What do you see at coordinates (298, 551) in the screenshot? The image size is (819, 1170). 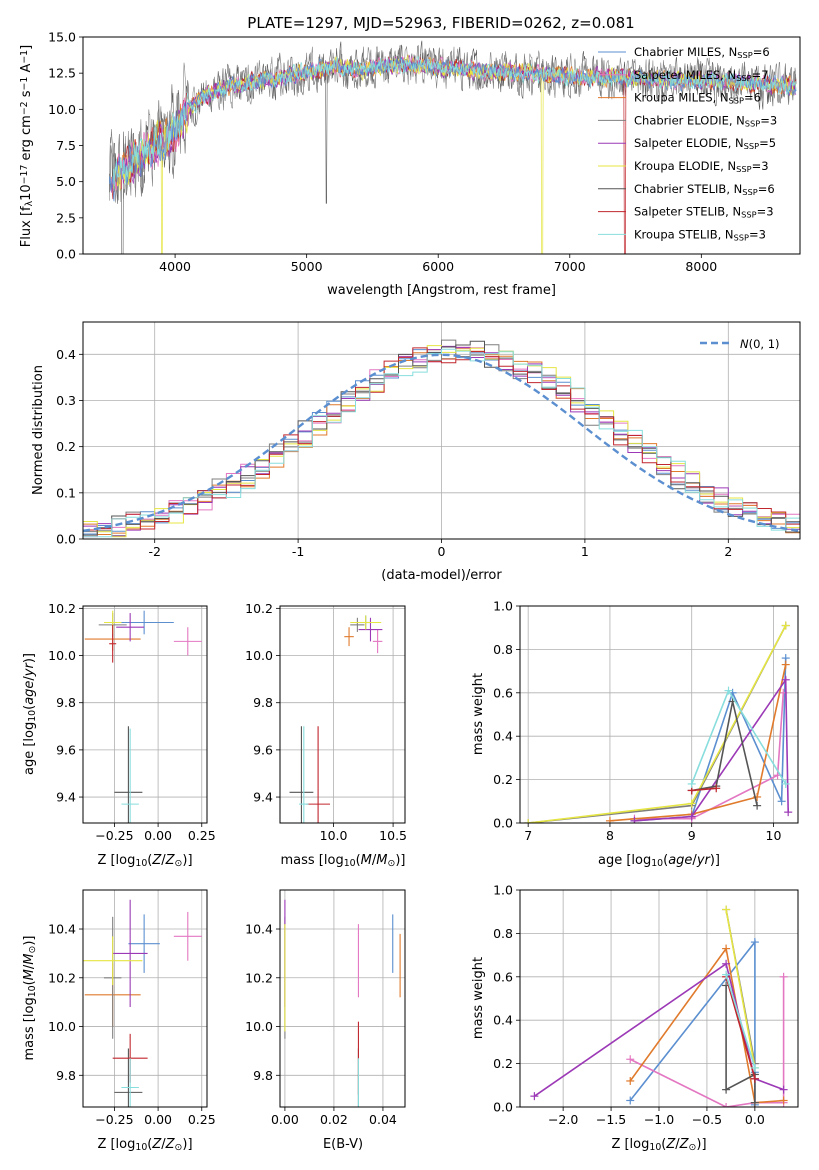 I see `x-tick-label: -1` at bounding box center [298, 551].